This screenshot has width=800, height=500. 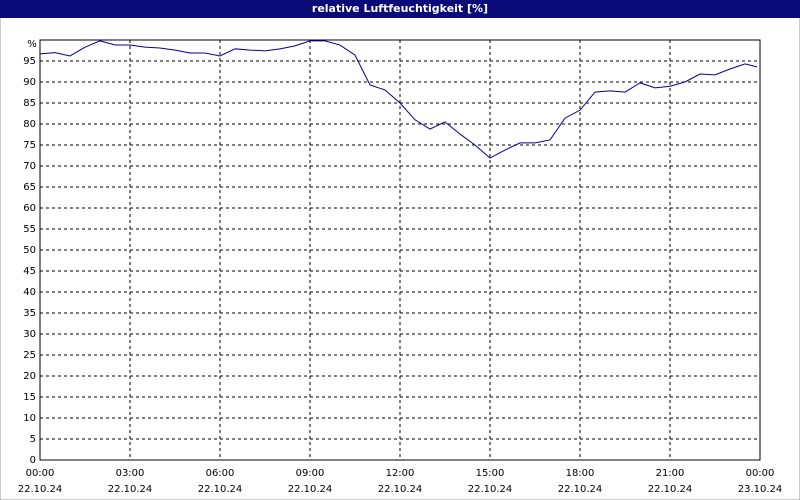 What do you see at coordinates (29, 82) in the screenshot?
I see `y-tick-label: 90` at bounding box center [29, 82].